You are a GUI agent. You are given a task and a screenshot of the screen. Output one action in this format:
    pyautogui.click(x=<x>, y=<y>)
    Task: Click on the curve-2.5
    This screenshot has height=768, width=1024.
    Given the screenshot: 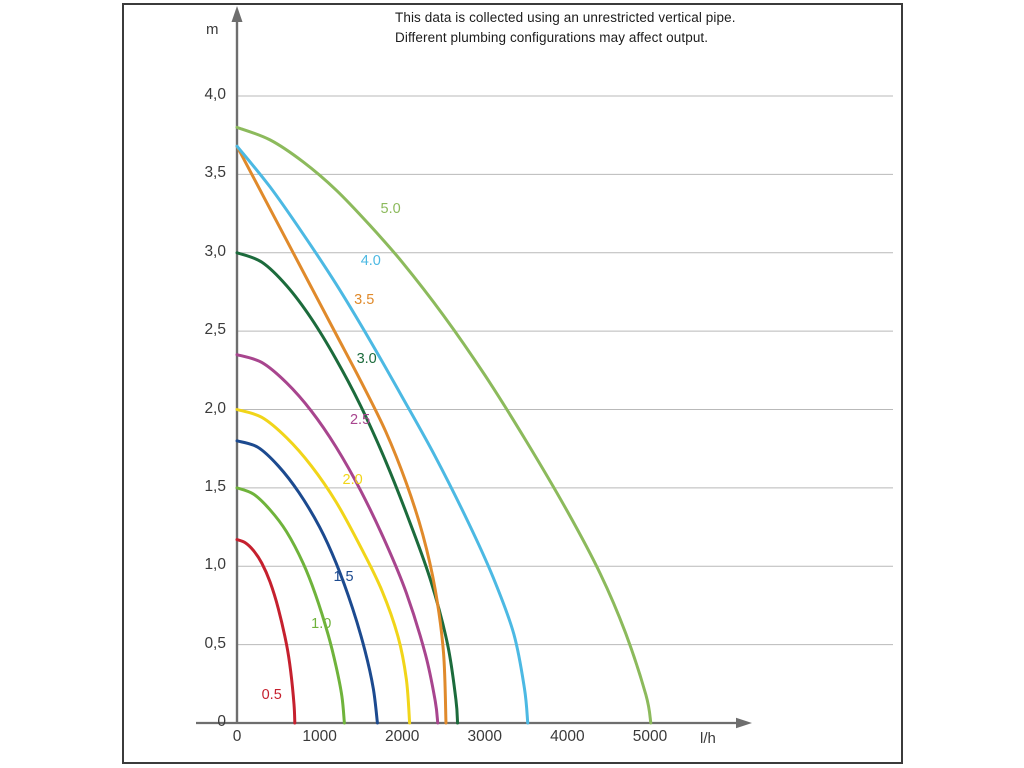 What is the action you would take?
    pyautogui.click(x=337, y=539)
    